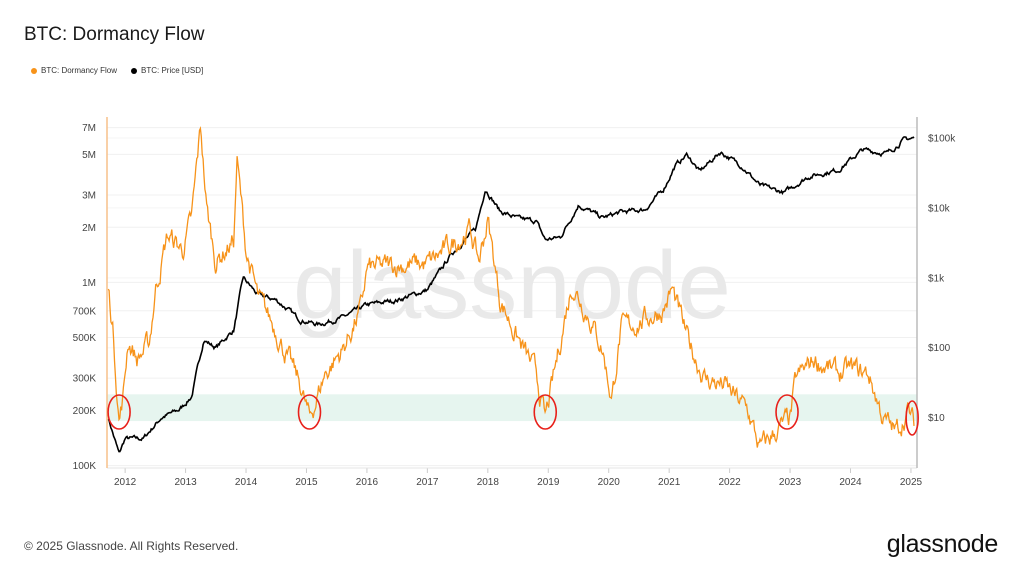 The image size is (1024, 576). What do you see at coordinates (85, 411) in the screenshot?
I see `left-tick-label: 200K` at bounding box center [85, 411].